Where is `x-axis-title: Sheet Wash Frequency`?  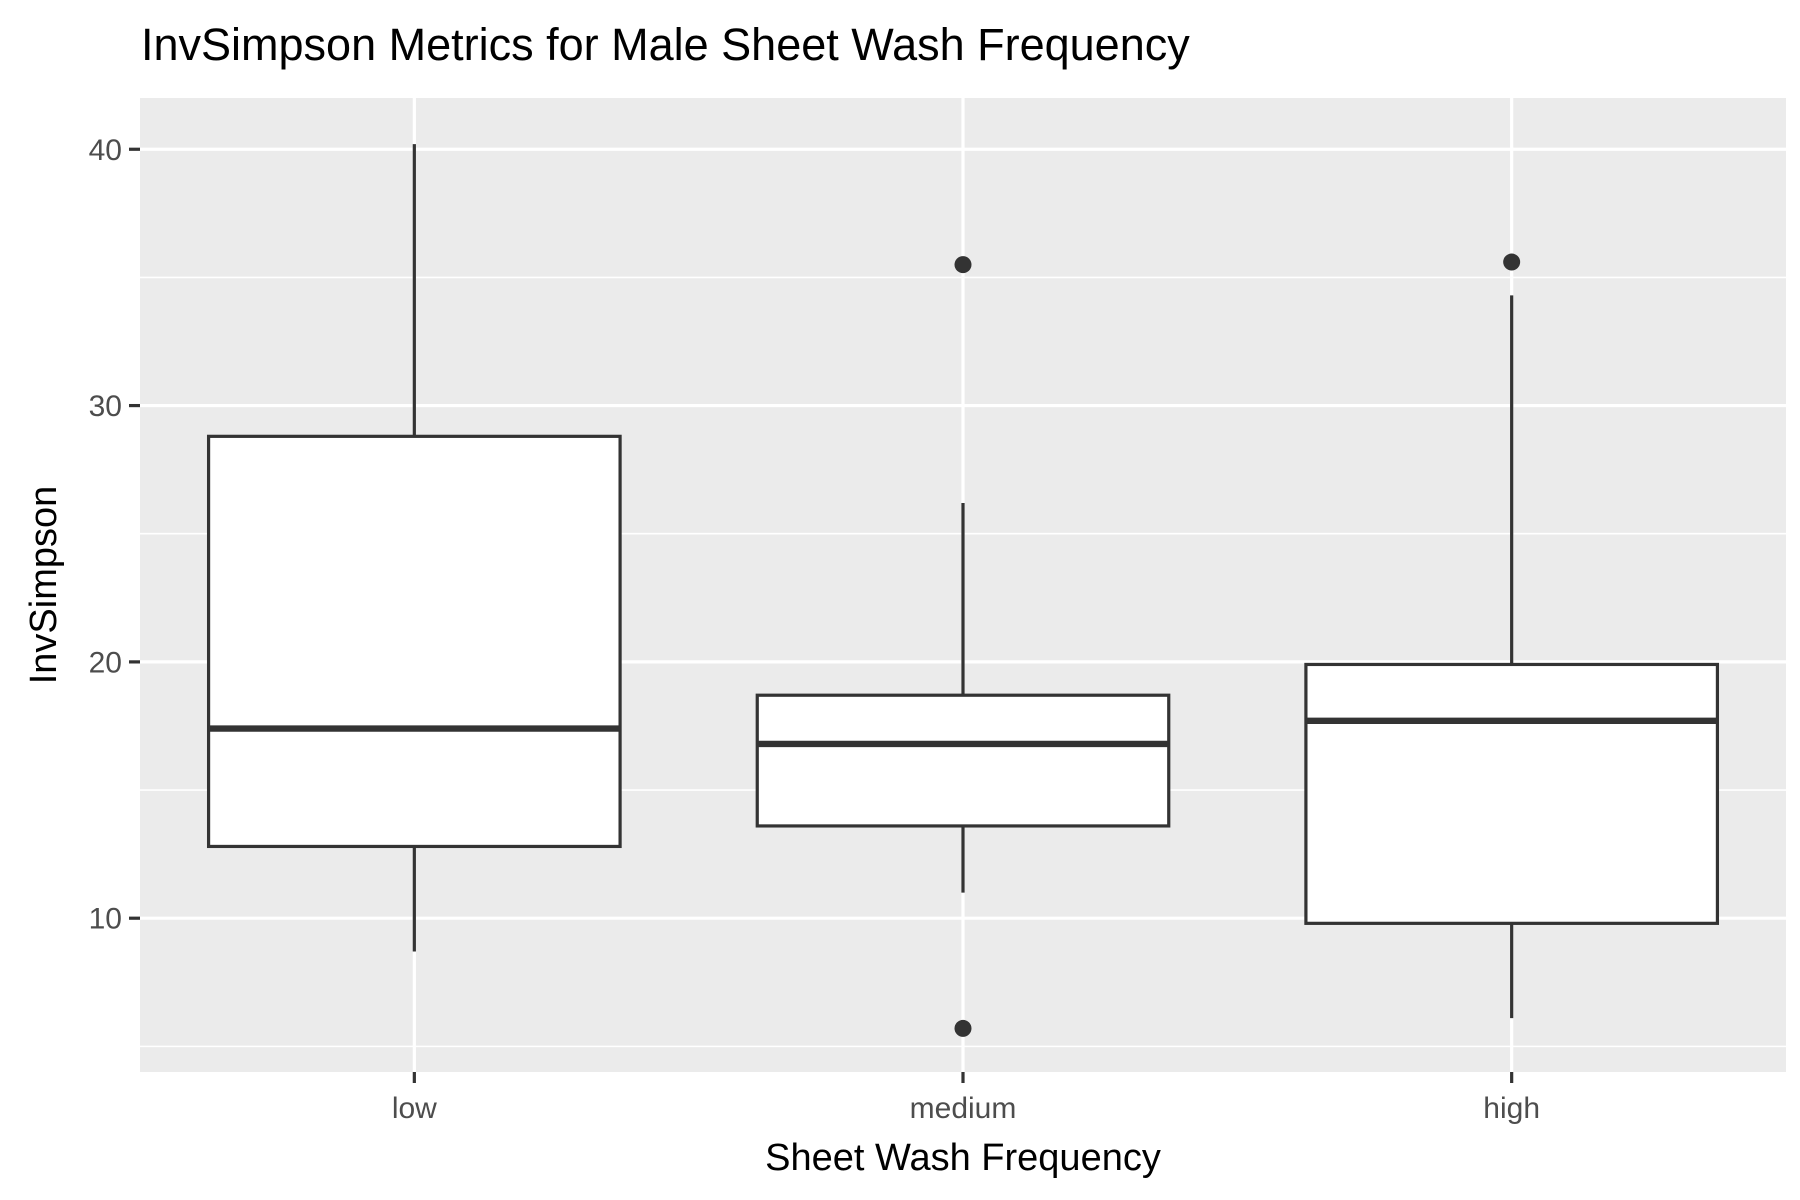
x-axis-title: Sheet Wash Frequency is located at coordinates (963, 1158).